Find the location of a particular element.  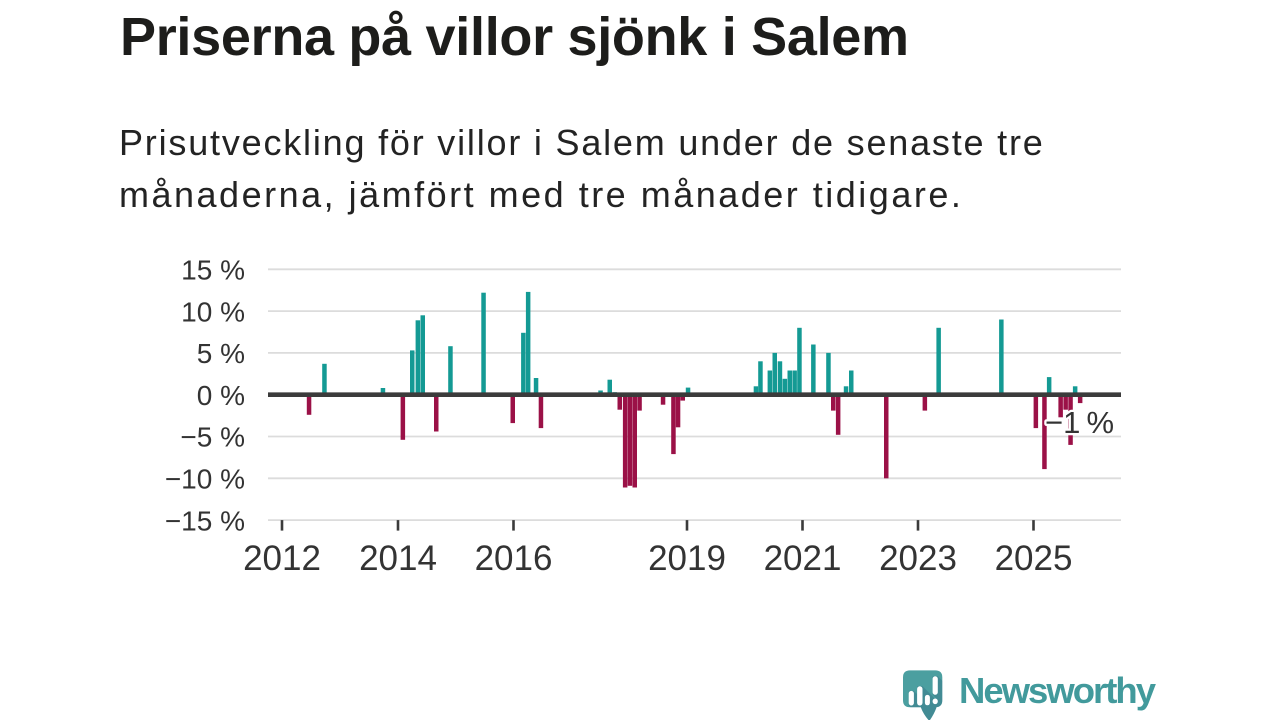

svg-text: −5 % is located at coordinates (212, 437).